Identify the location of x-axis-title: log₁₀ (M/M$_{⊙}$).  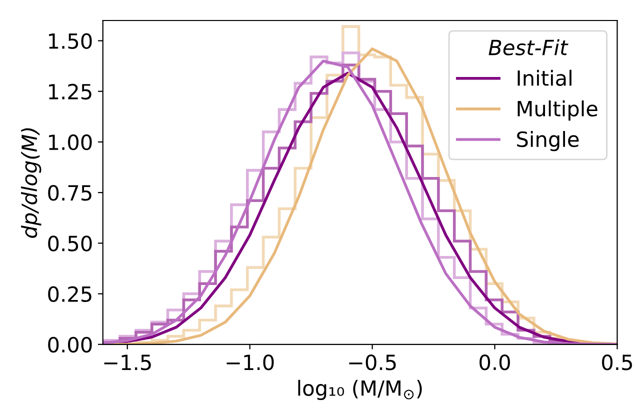
(360, 390).